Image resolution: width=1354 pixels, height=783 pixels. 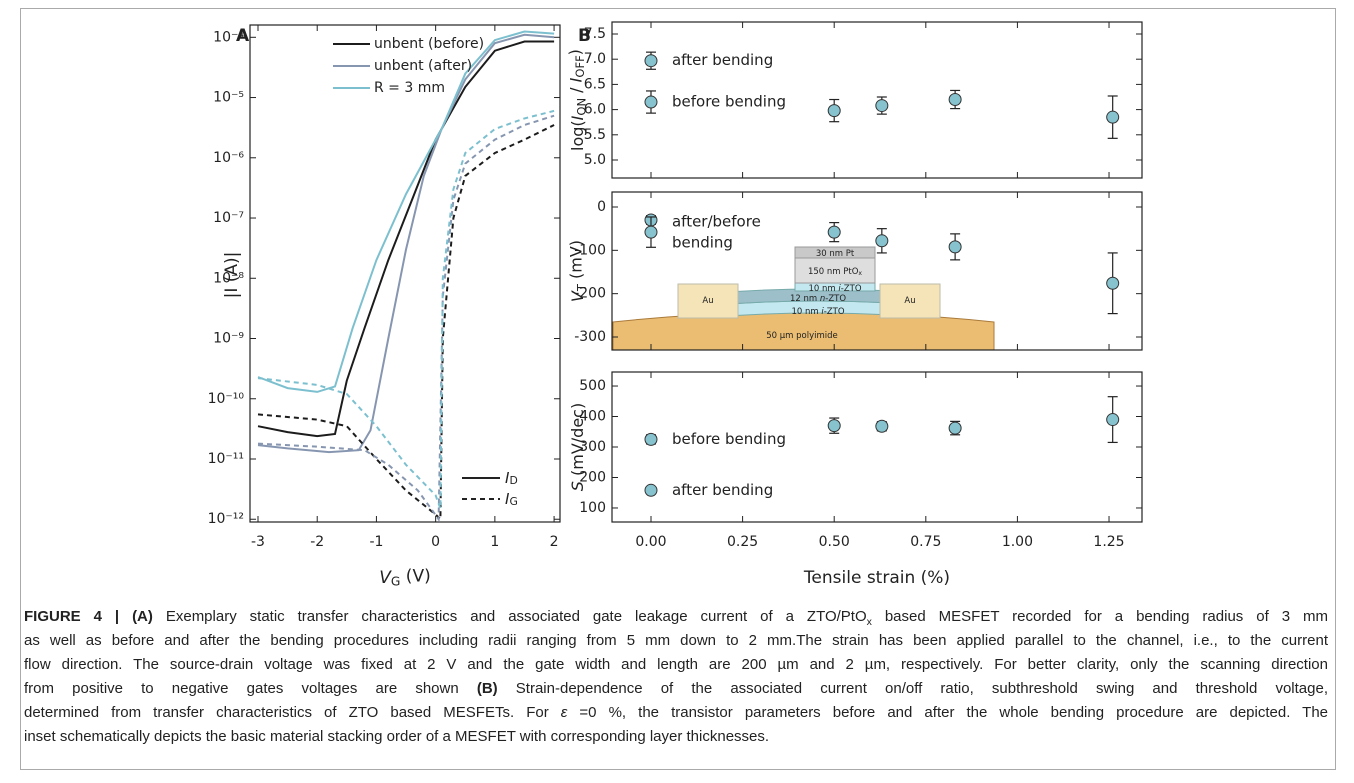 I want to click on inset-label: Au, so click(x=909, y=301).